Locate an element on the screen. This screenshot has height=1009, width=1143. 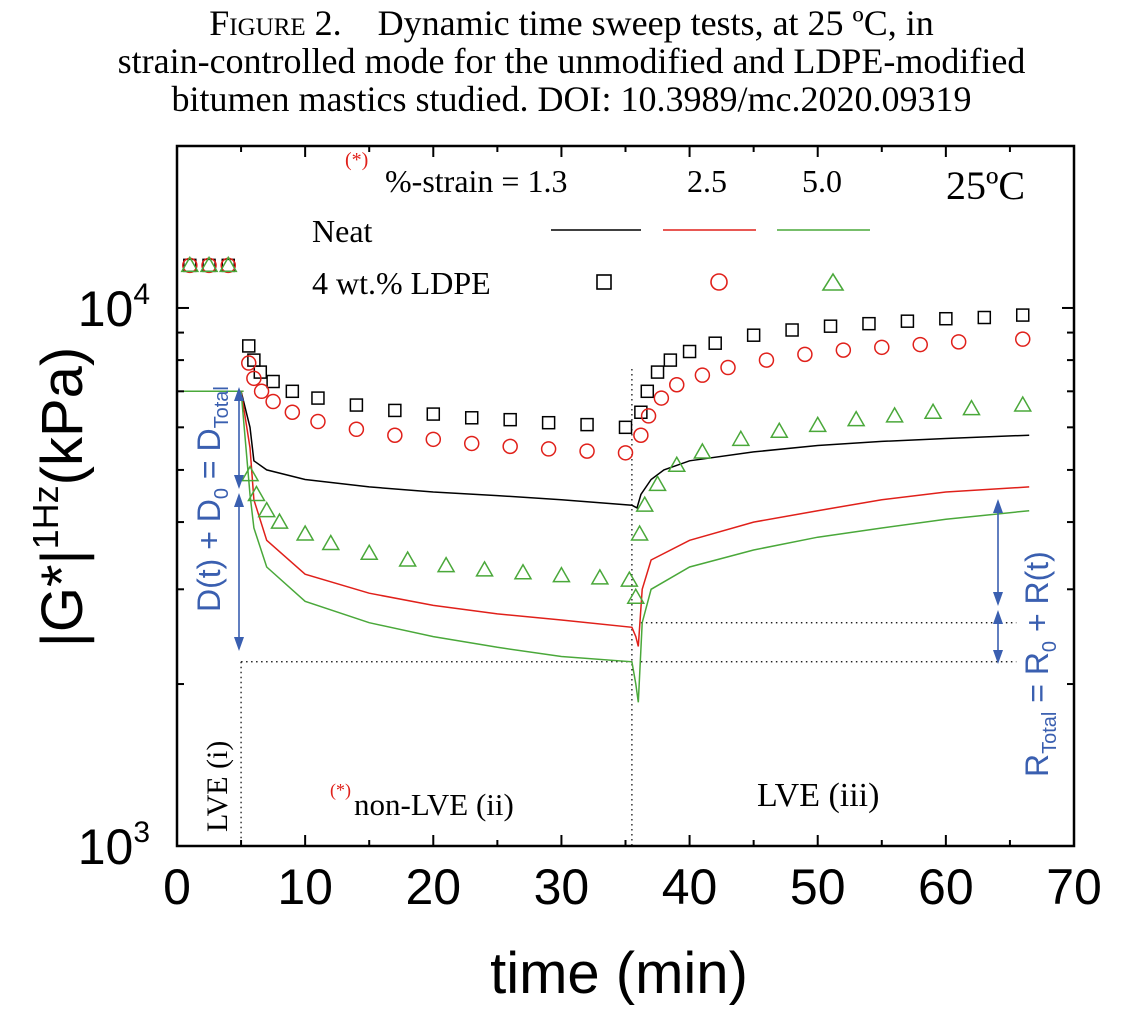
x-tick-label: 70 is located at coordinates (1074, 887).